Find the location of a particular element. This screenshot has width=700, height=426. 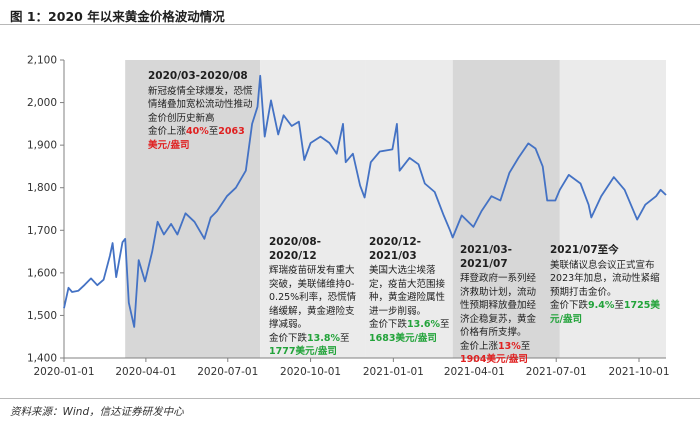

x-tick-label: 2021-04-01 is located at coordinates (474, 372).